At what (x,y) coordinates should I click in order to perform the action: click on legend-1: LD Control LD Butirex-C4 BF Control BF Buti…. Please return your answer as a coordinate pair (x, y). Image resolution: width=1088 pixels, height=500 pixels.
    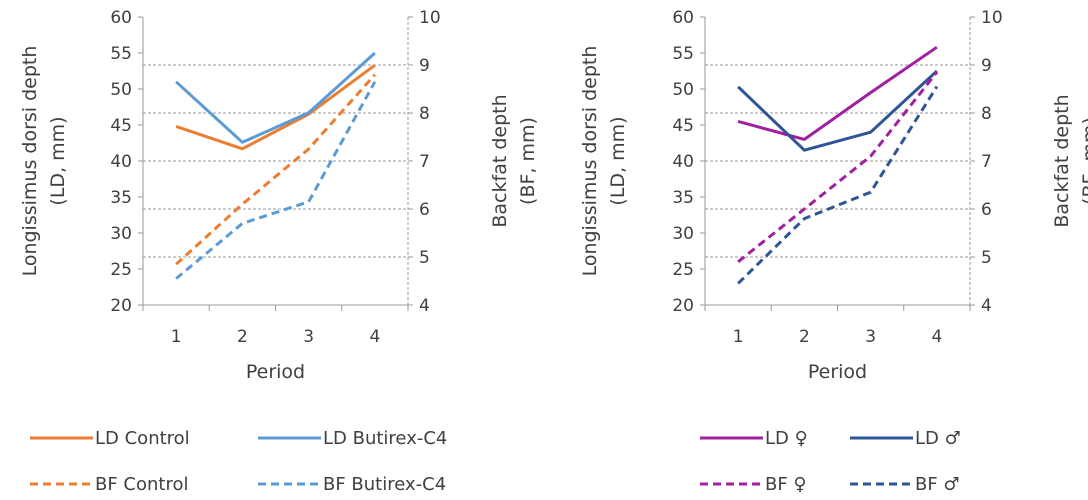
    Looking at the image, I should click on (238, 461).